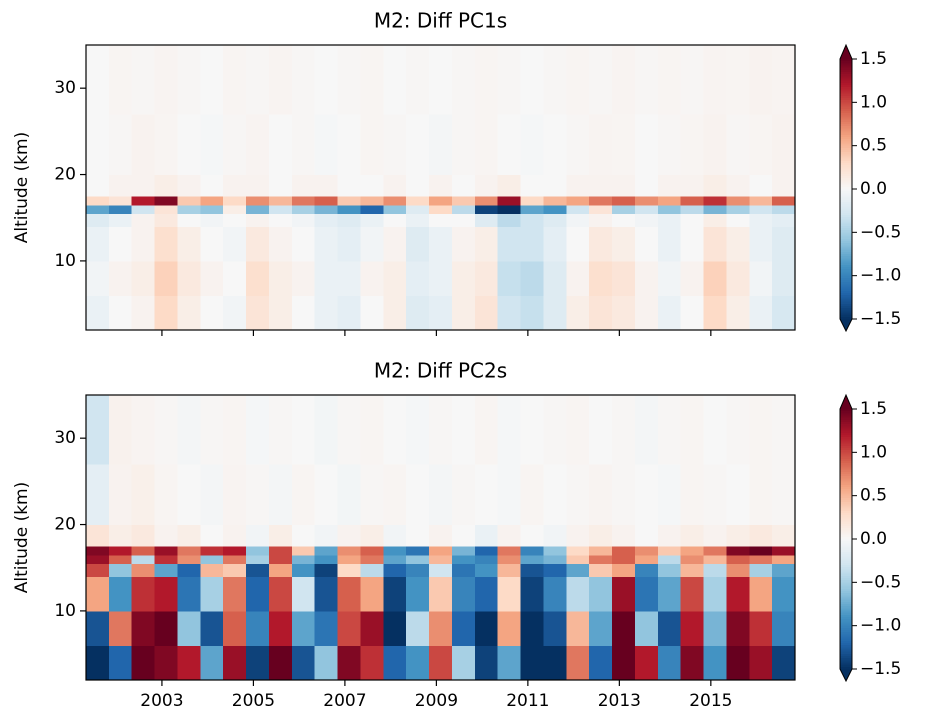 Image resolution: width=925 pixels, height=720 pixels. What do you see at coordinates (344, 701) in the screenshot?
I see `x-tick-label: 2007` at bounding box center [344, 701].